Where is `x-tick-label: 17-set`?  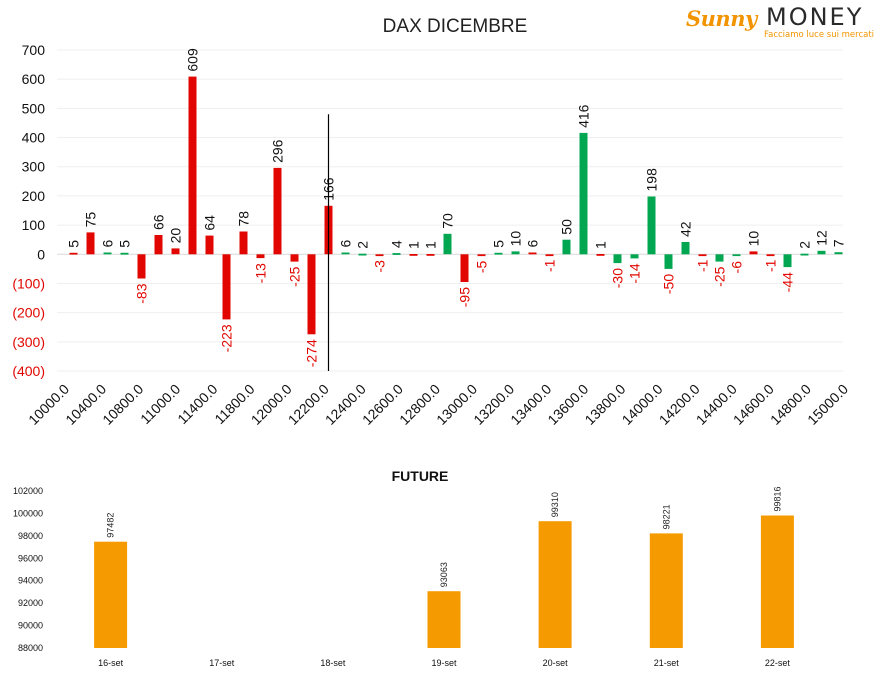
x-tick-label: 17-set is located at coordinates (222, 663).